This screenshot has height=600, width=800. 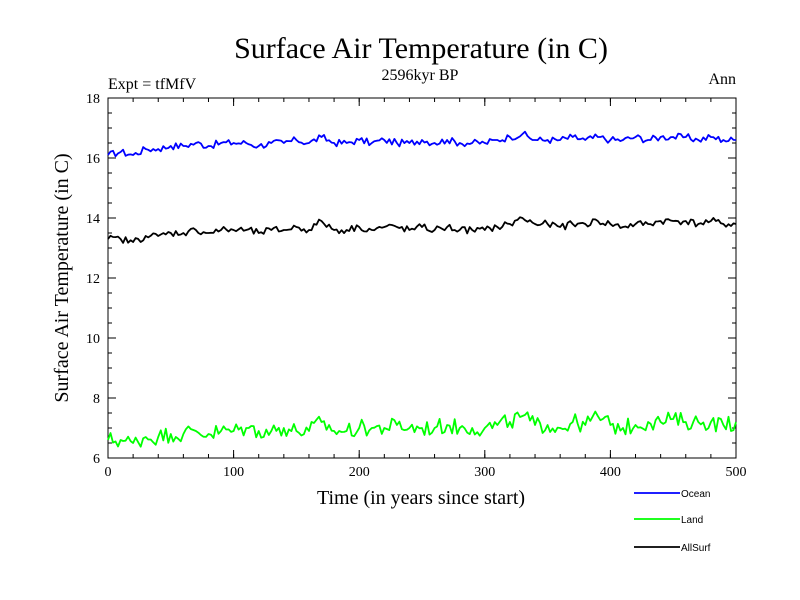 I want to click on y-tick-label: 10, so click(x=93, y=339).